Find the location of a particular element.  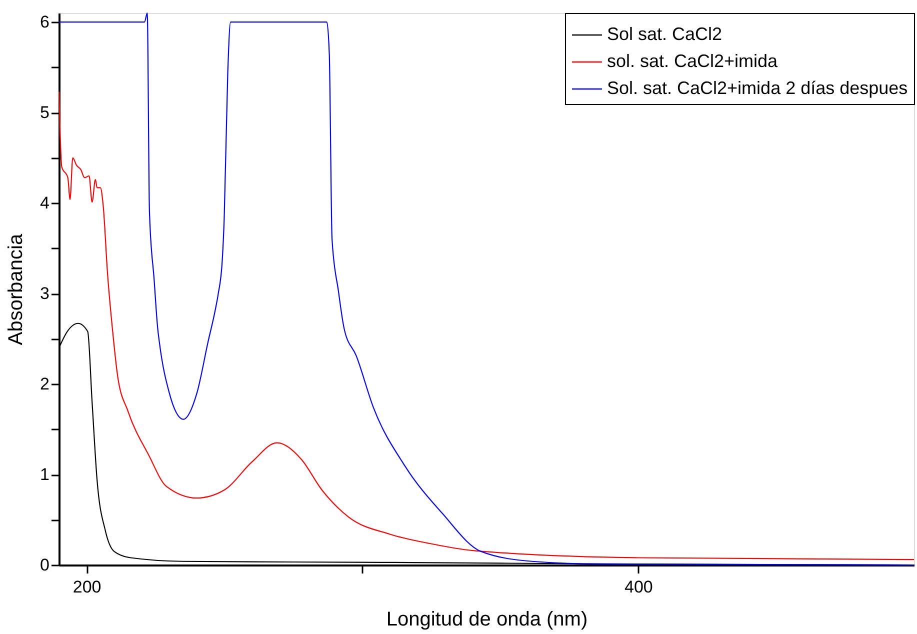

legend-label: Sol sat. CaCl2 is located at coordinates (664, 34).